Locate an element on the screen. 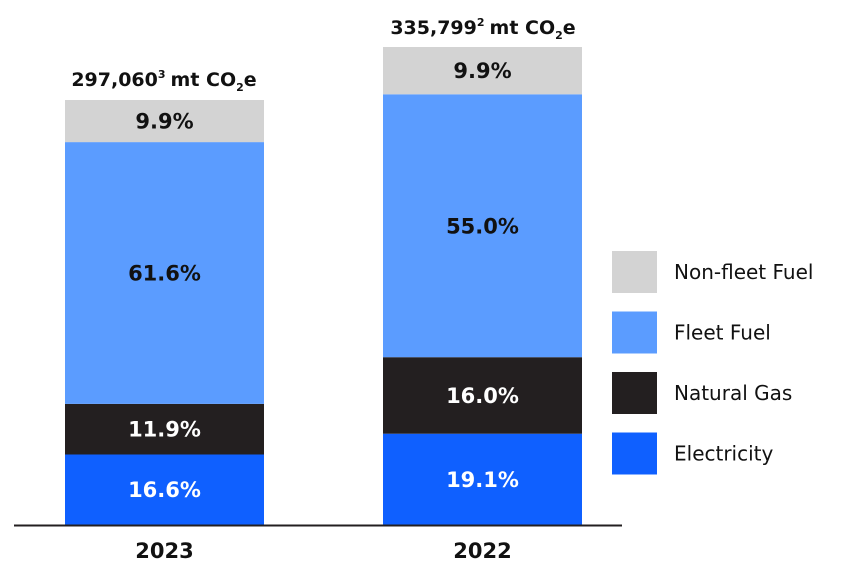 The image size is (863, 562). legend-swatch-fleet-fuel is located at coordinates (634, 332).